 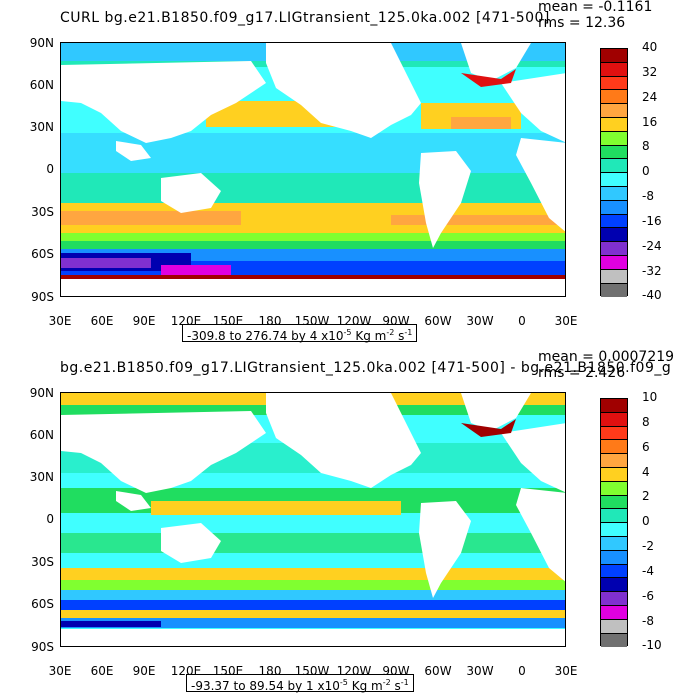 What do you see at coordinates (646, 496) in the screenshot?
I see `colorbar-label: 2` at bounding box center [646, 496].